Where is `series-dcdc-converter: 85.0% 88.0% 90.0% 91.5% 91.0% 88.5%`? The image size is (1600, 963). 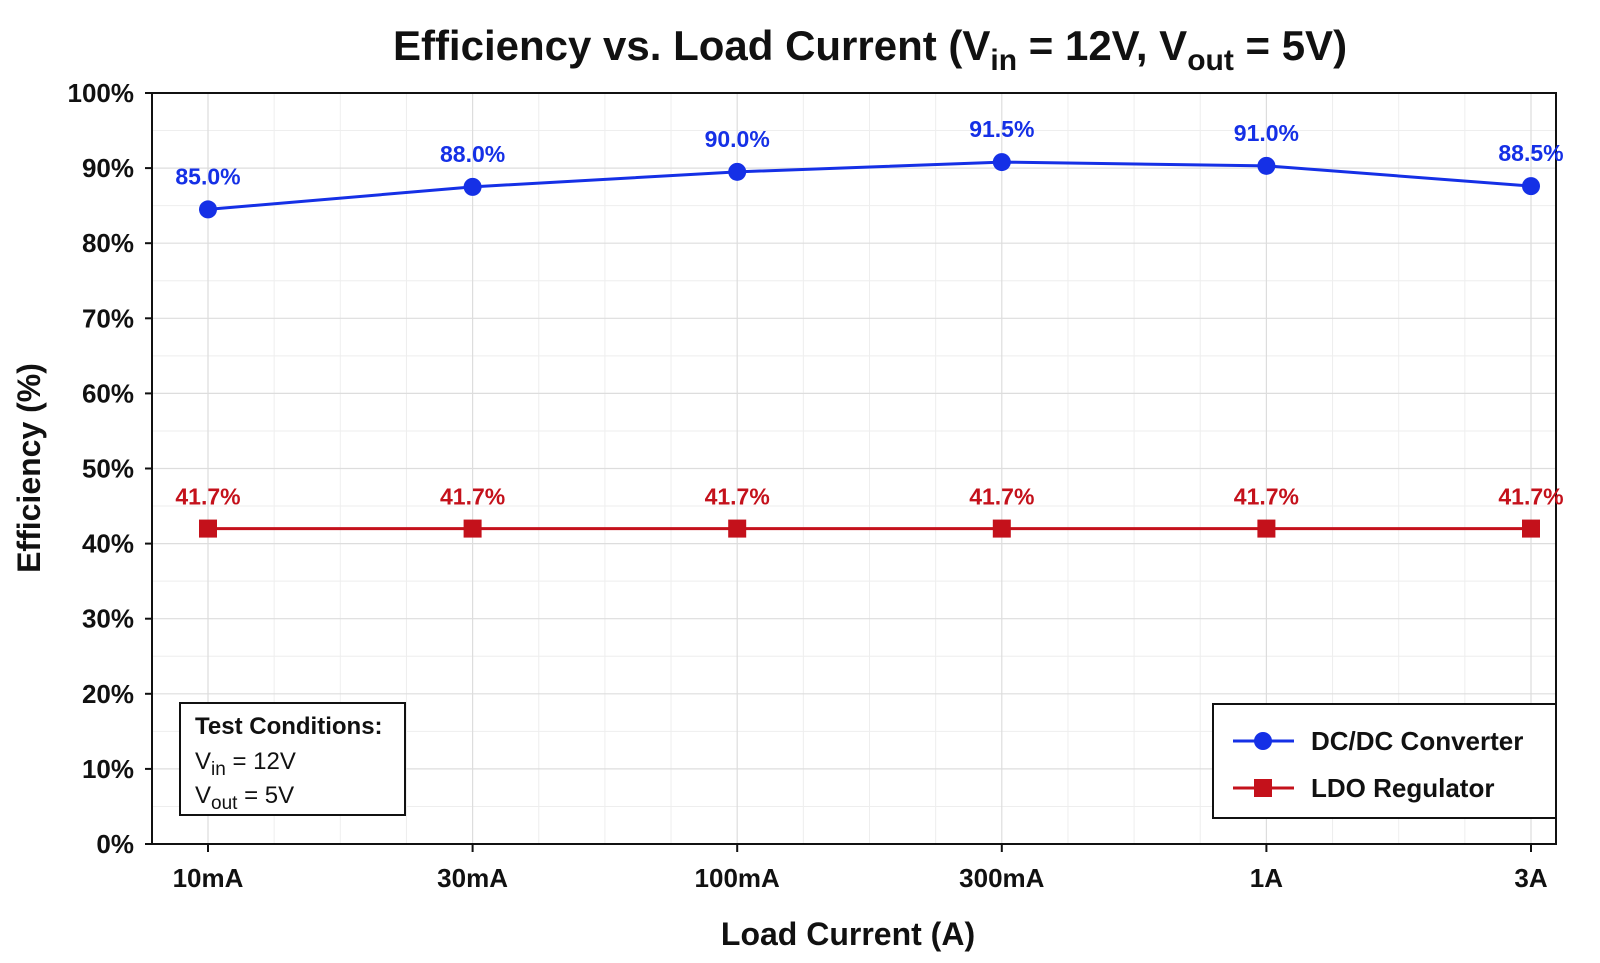 series-dcdc-converter: 85.0% 88.0% 90.0% 91.5% 91.0% 88.5% is located at coordinates (869, 167).